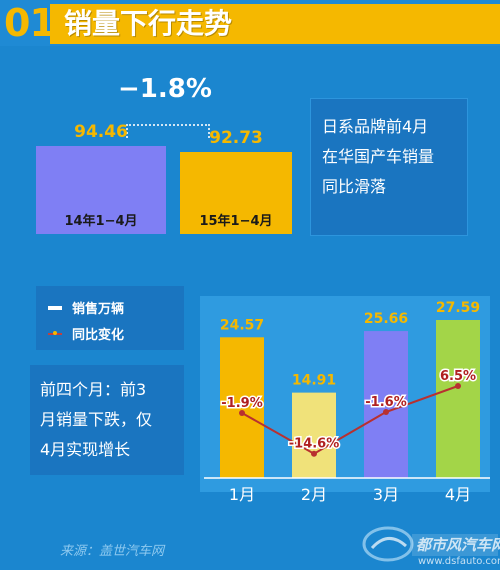  Describe the element at coordinates (55, 307) in the screenshot. I see `legend-bar-swatch` at that location.